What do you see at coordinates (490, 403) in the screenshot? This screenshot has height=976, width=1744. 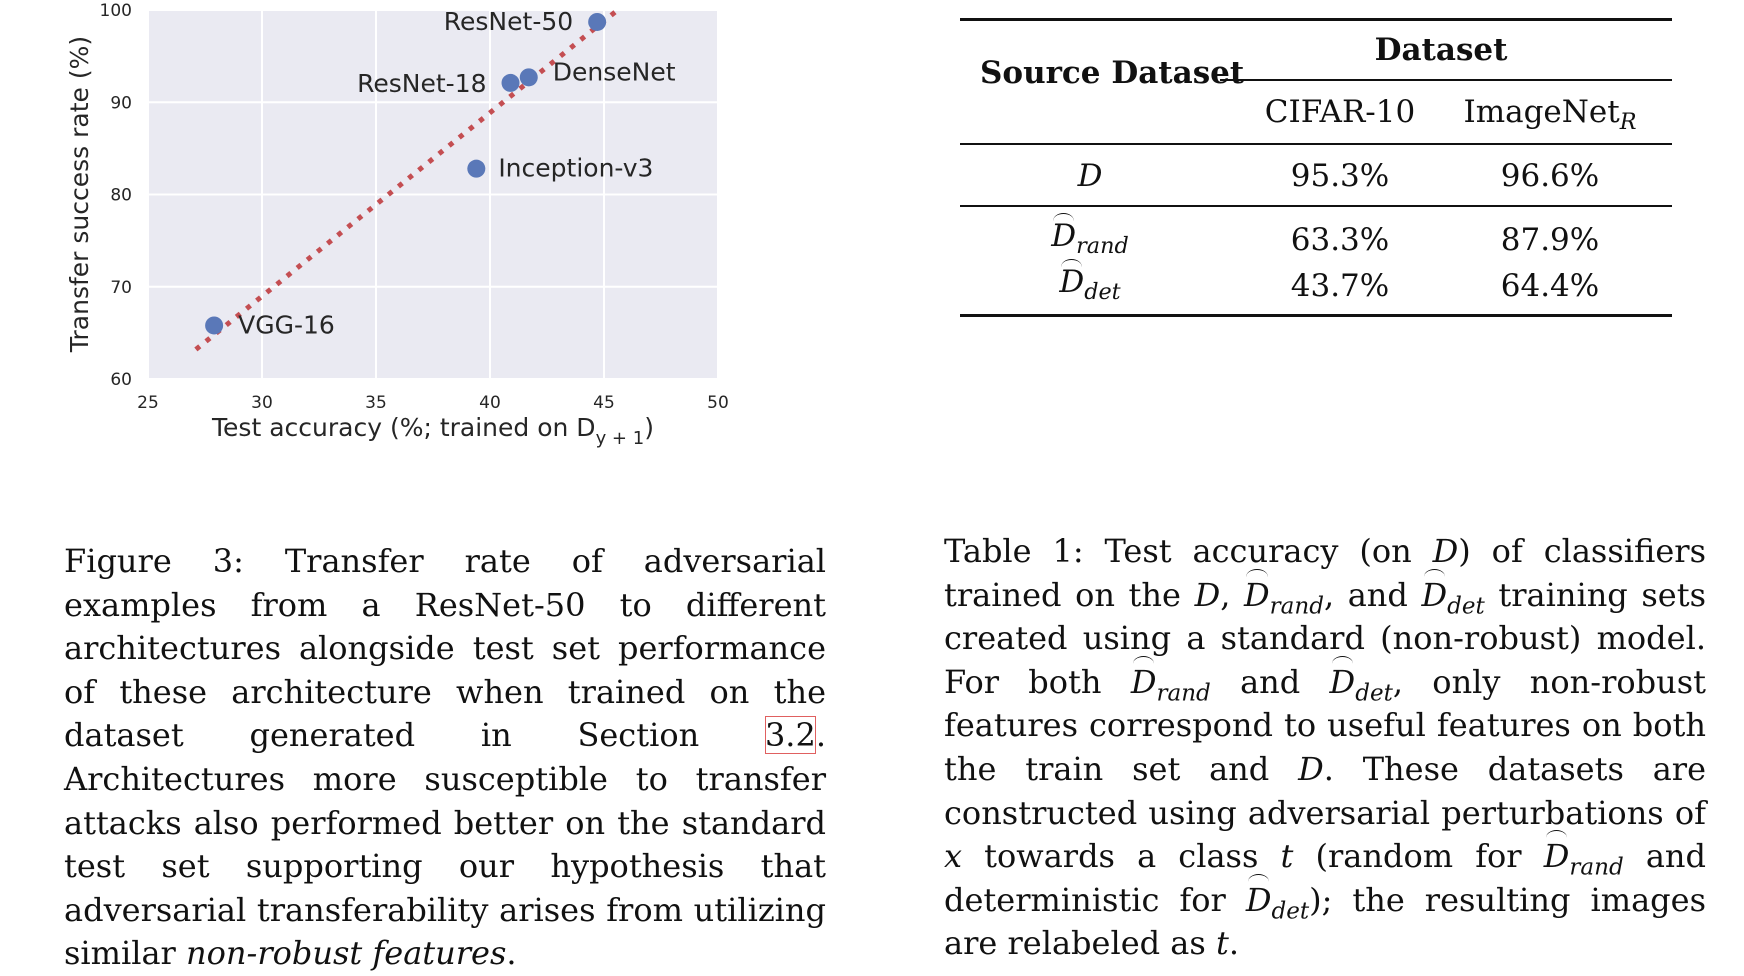 I see `x-tick-label: 40` at bounding box center [490, 403].